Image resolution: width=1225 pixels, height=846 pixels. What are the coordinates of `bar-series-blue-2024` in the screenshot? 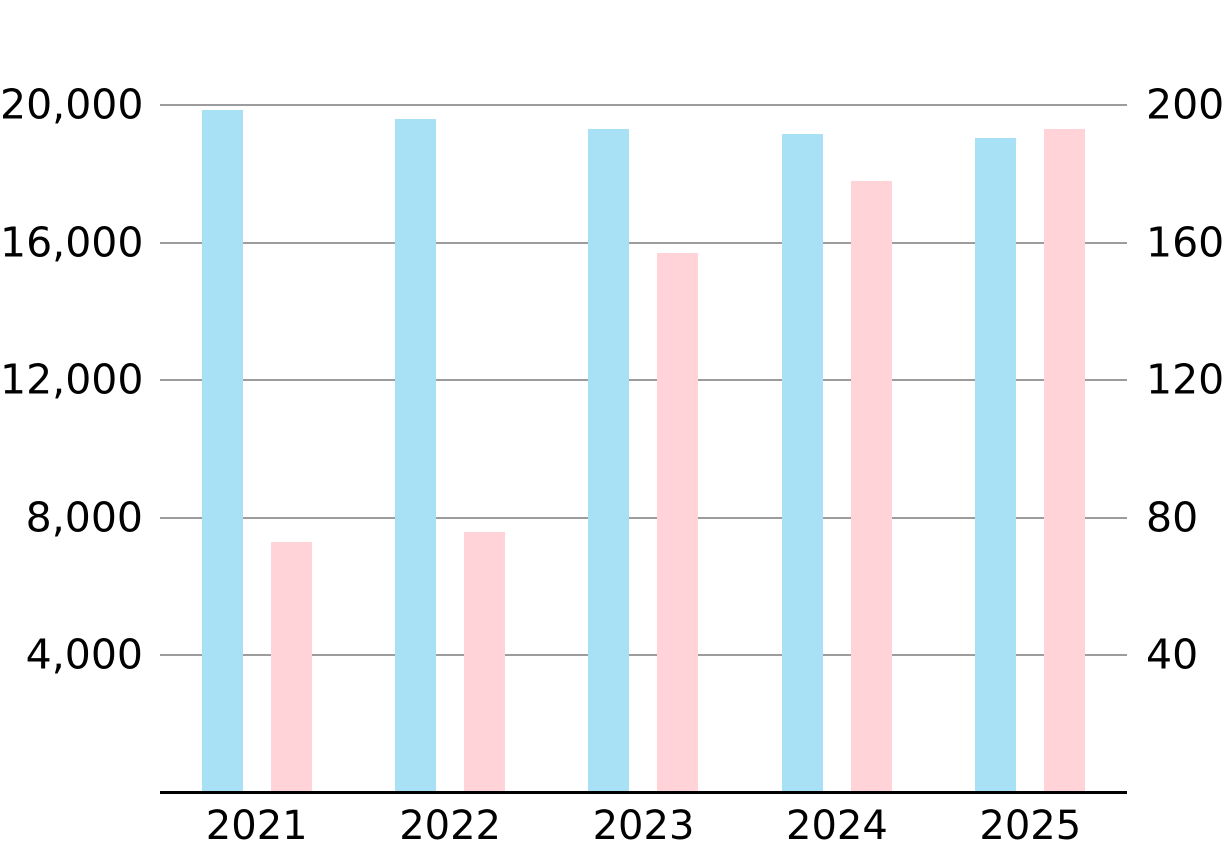 It's located at (802, 463).